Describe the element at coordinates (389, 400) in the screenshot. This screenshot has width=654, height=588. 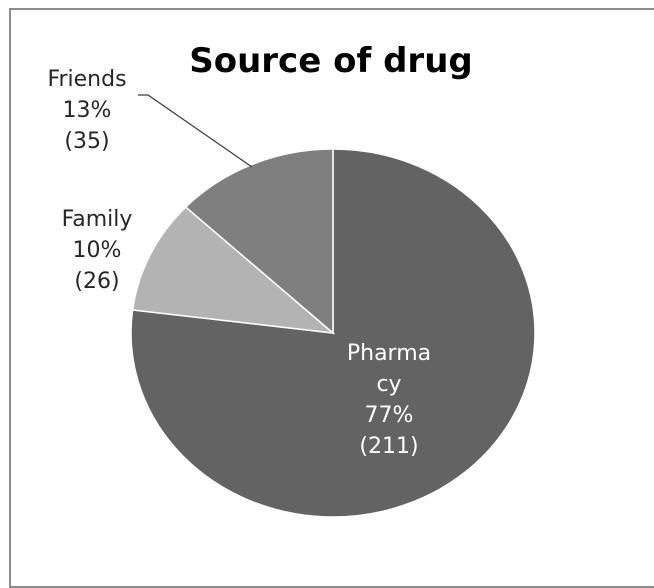
I see `slice-label-pharmacy: Pharma cy 77% (211)` at that location.